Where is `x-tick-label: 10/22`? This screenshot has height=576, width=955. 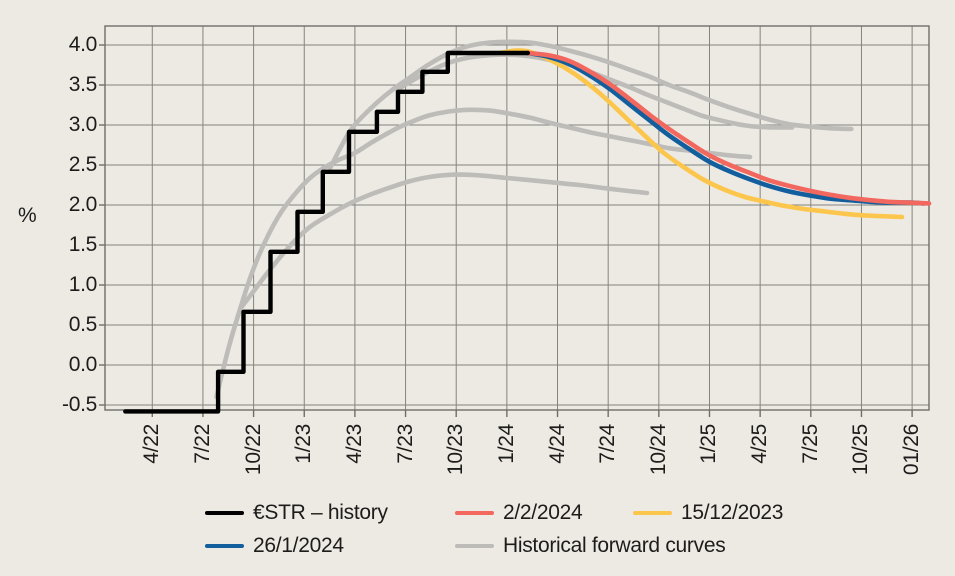
x-tick-label: 10/22 is located at coordinates (253, 450).